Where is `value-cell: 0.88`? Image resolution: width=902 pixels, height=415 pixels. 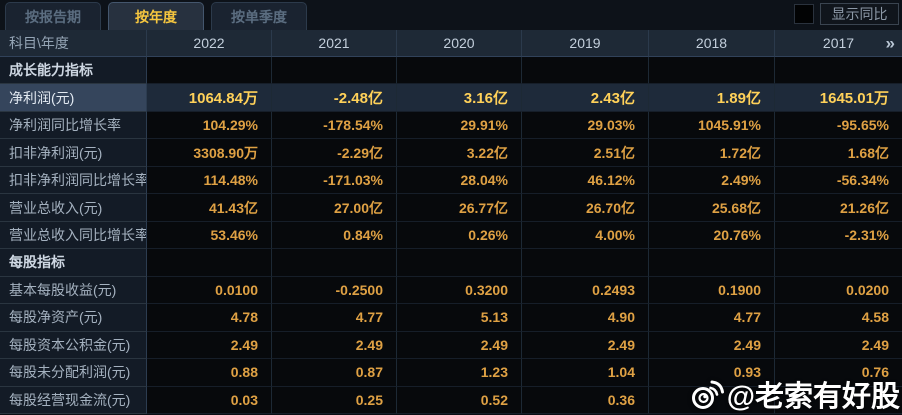 value-cell: 0.88 is located at coordinates (209, 373).